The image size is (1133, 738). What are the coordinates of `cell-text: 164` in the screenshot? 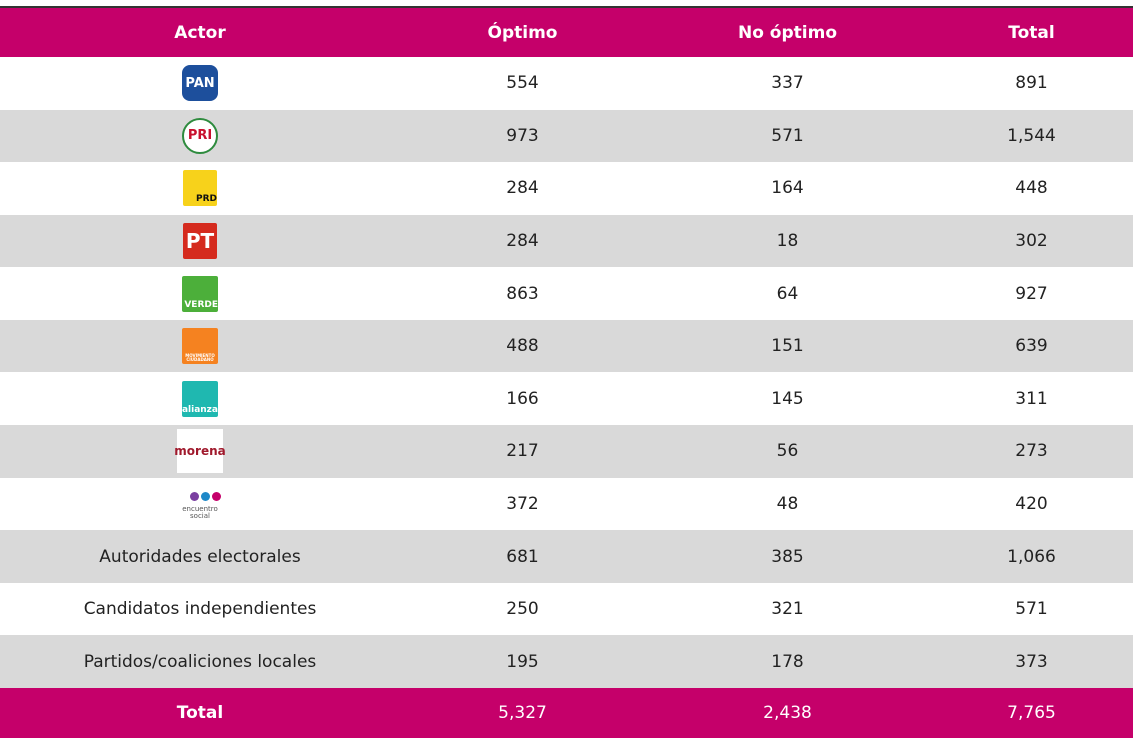 It's located at (787, 188).